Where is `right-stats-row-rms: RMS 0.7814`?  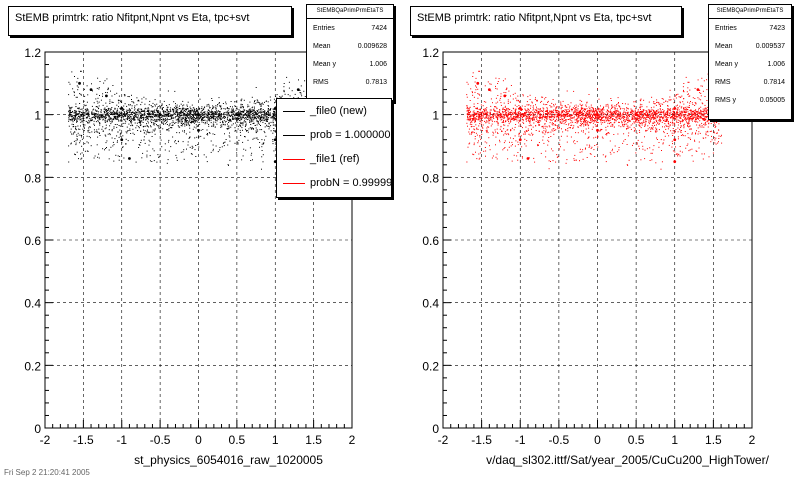
right-stats-row-rms: RMS 0.7814 is located at coordinates (750, 82).